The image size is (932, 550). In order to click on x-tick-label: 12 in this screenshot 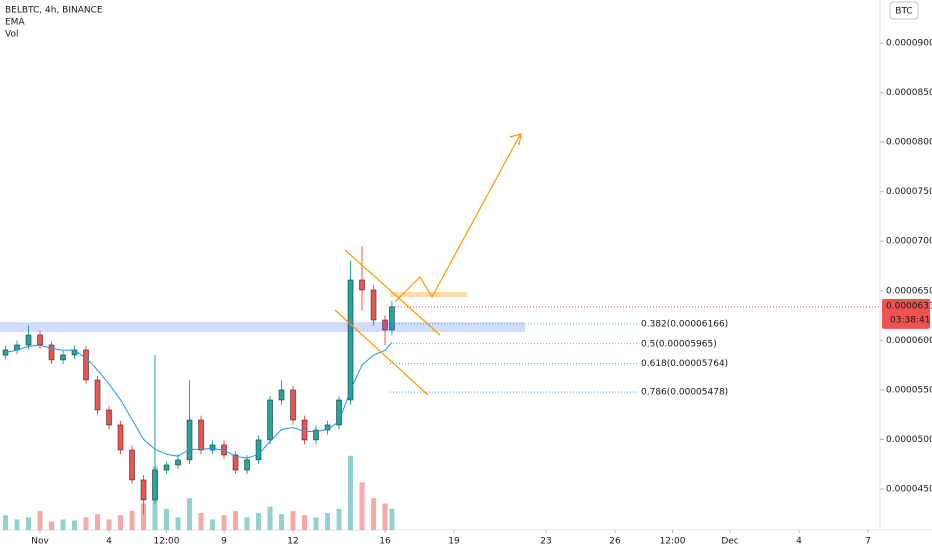, I will do `click(292, 542)`.